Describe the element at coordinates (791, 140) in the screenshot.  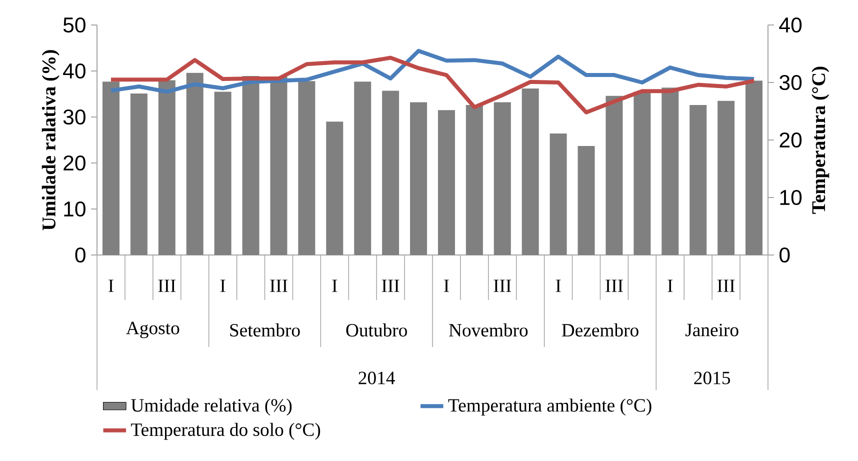
I see `y2-tick-label: 20` at that location.